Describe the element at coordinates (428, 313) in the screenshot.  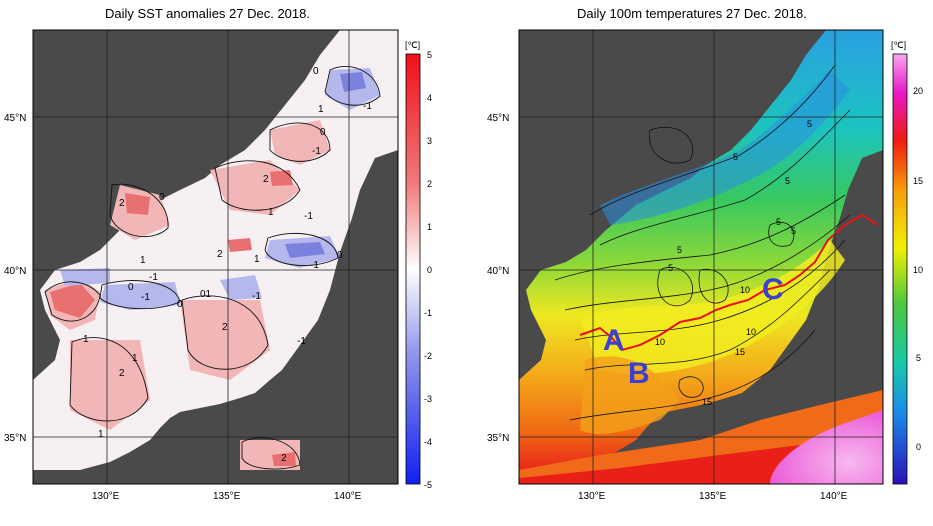
I see `colorbar-tick: -1` at that location.